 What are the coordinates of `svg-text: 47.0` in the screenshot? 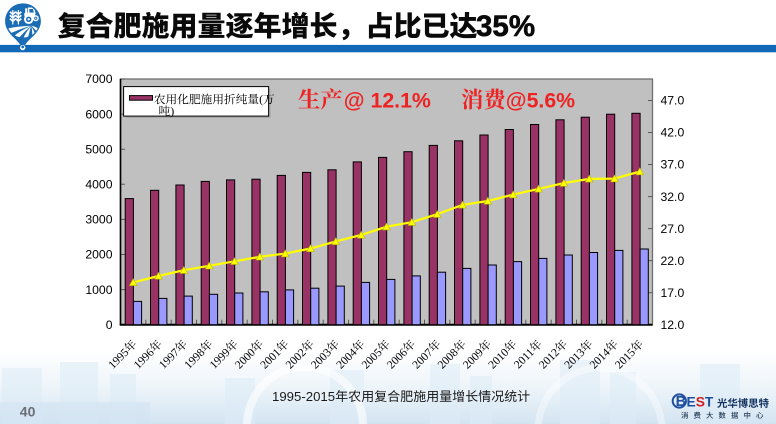 It's located at (673, 101).